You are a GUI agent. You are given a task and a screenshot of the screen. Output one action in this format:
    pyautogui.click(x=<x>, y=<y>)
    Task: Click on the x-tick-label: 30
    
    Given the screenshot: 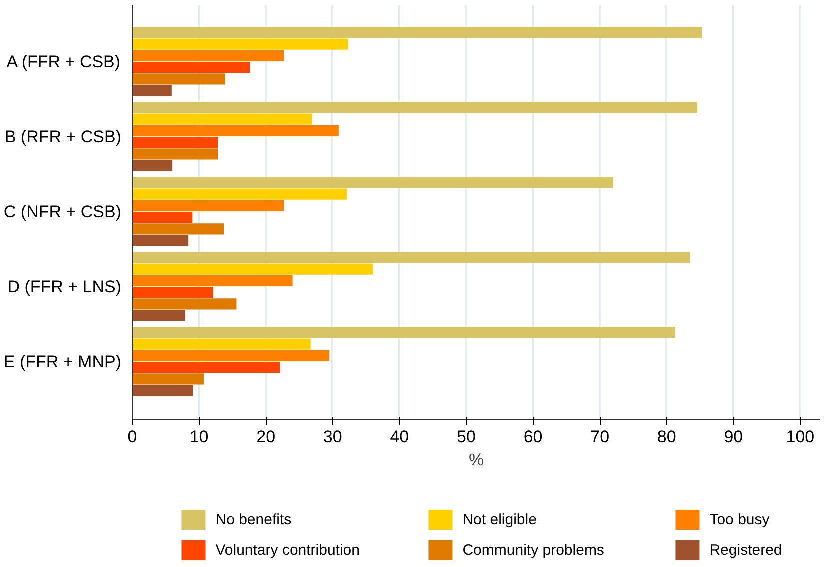 What is the action you would take?
    pyautogui.click(x=332, y=437)
    